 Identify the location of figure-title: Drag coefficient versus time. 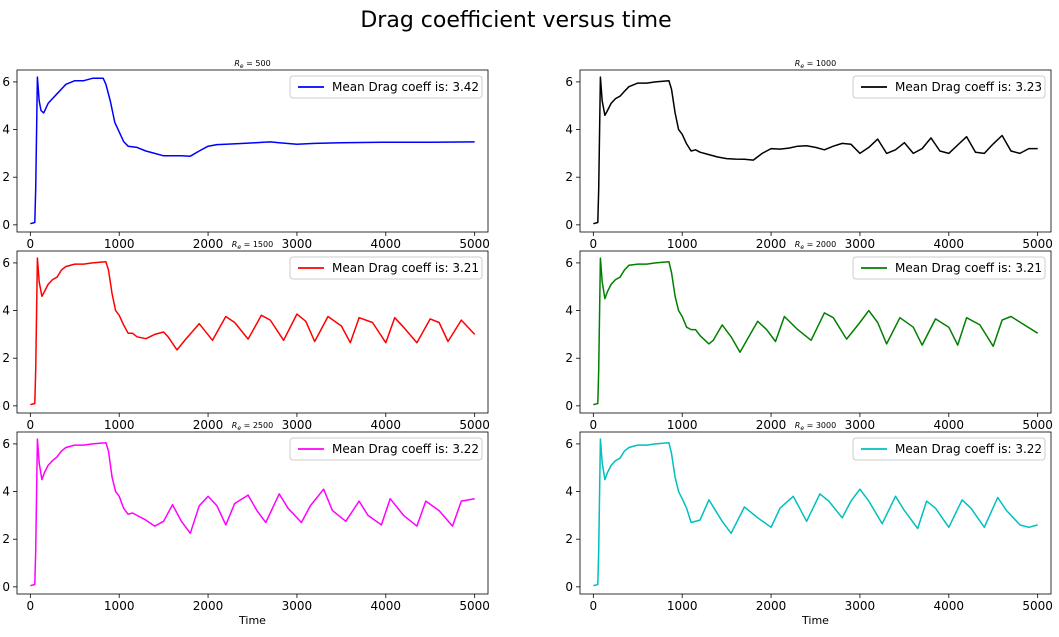
(515, 20).